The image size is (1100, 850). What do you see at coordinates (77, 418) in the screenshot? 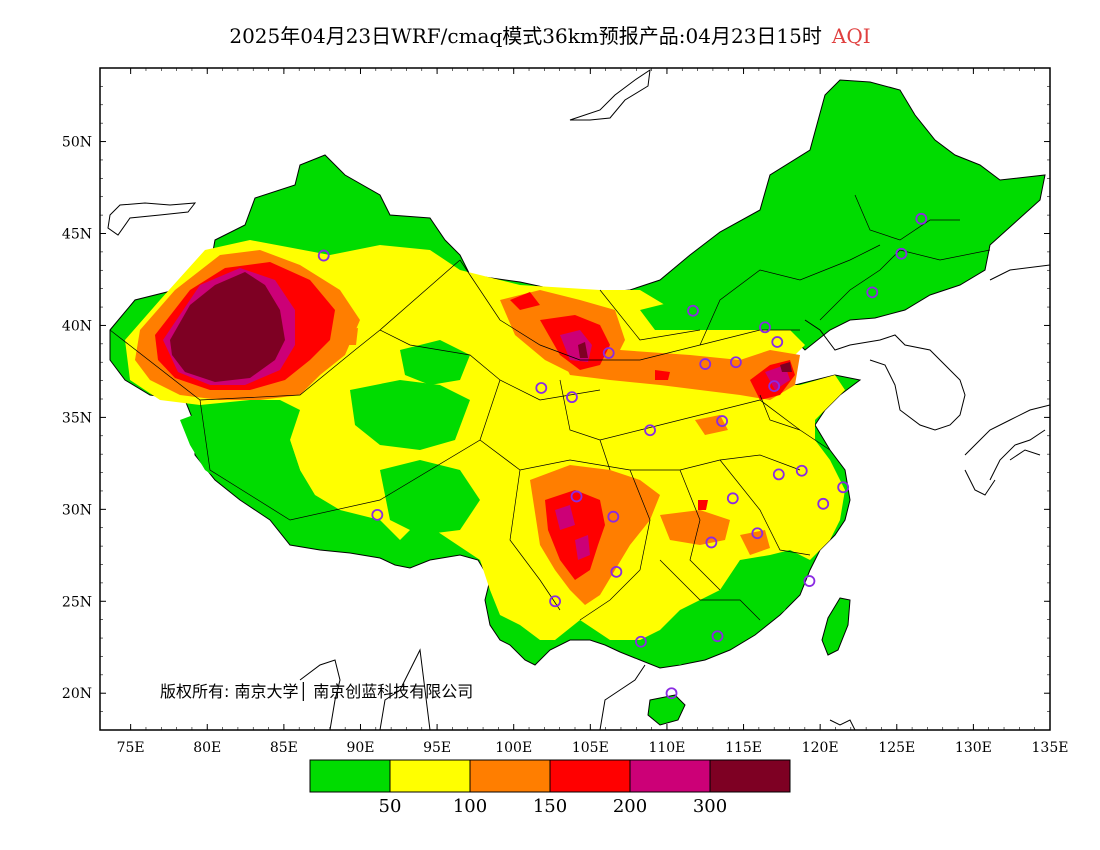
I see `lat-tick-label: 35N` at bounding box center [77, 418].